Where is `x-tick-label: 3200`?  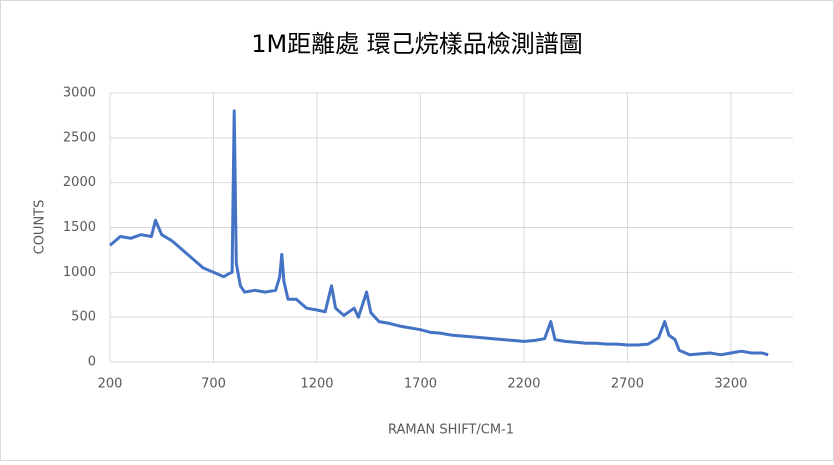 x-tick-label: 3200 is located at coordinates (730, 384).